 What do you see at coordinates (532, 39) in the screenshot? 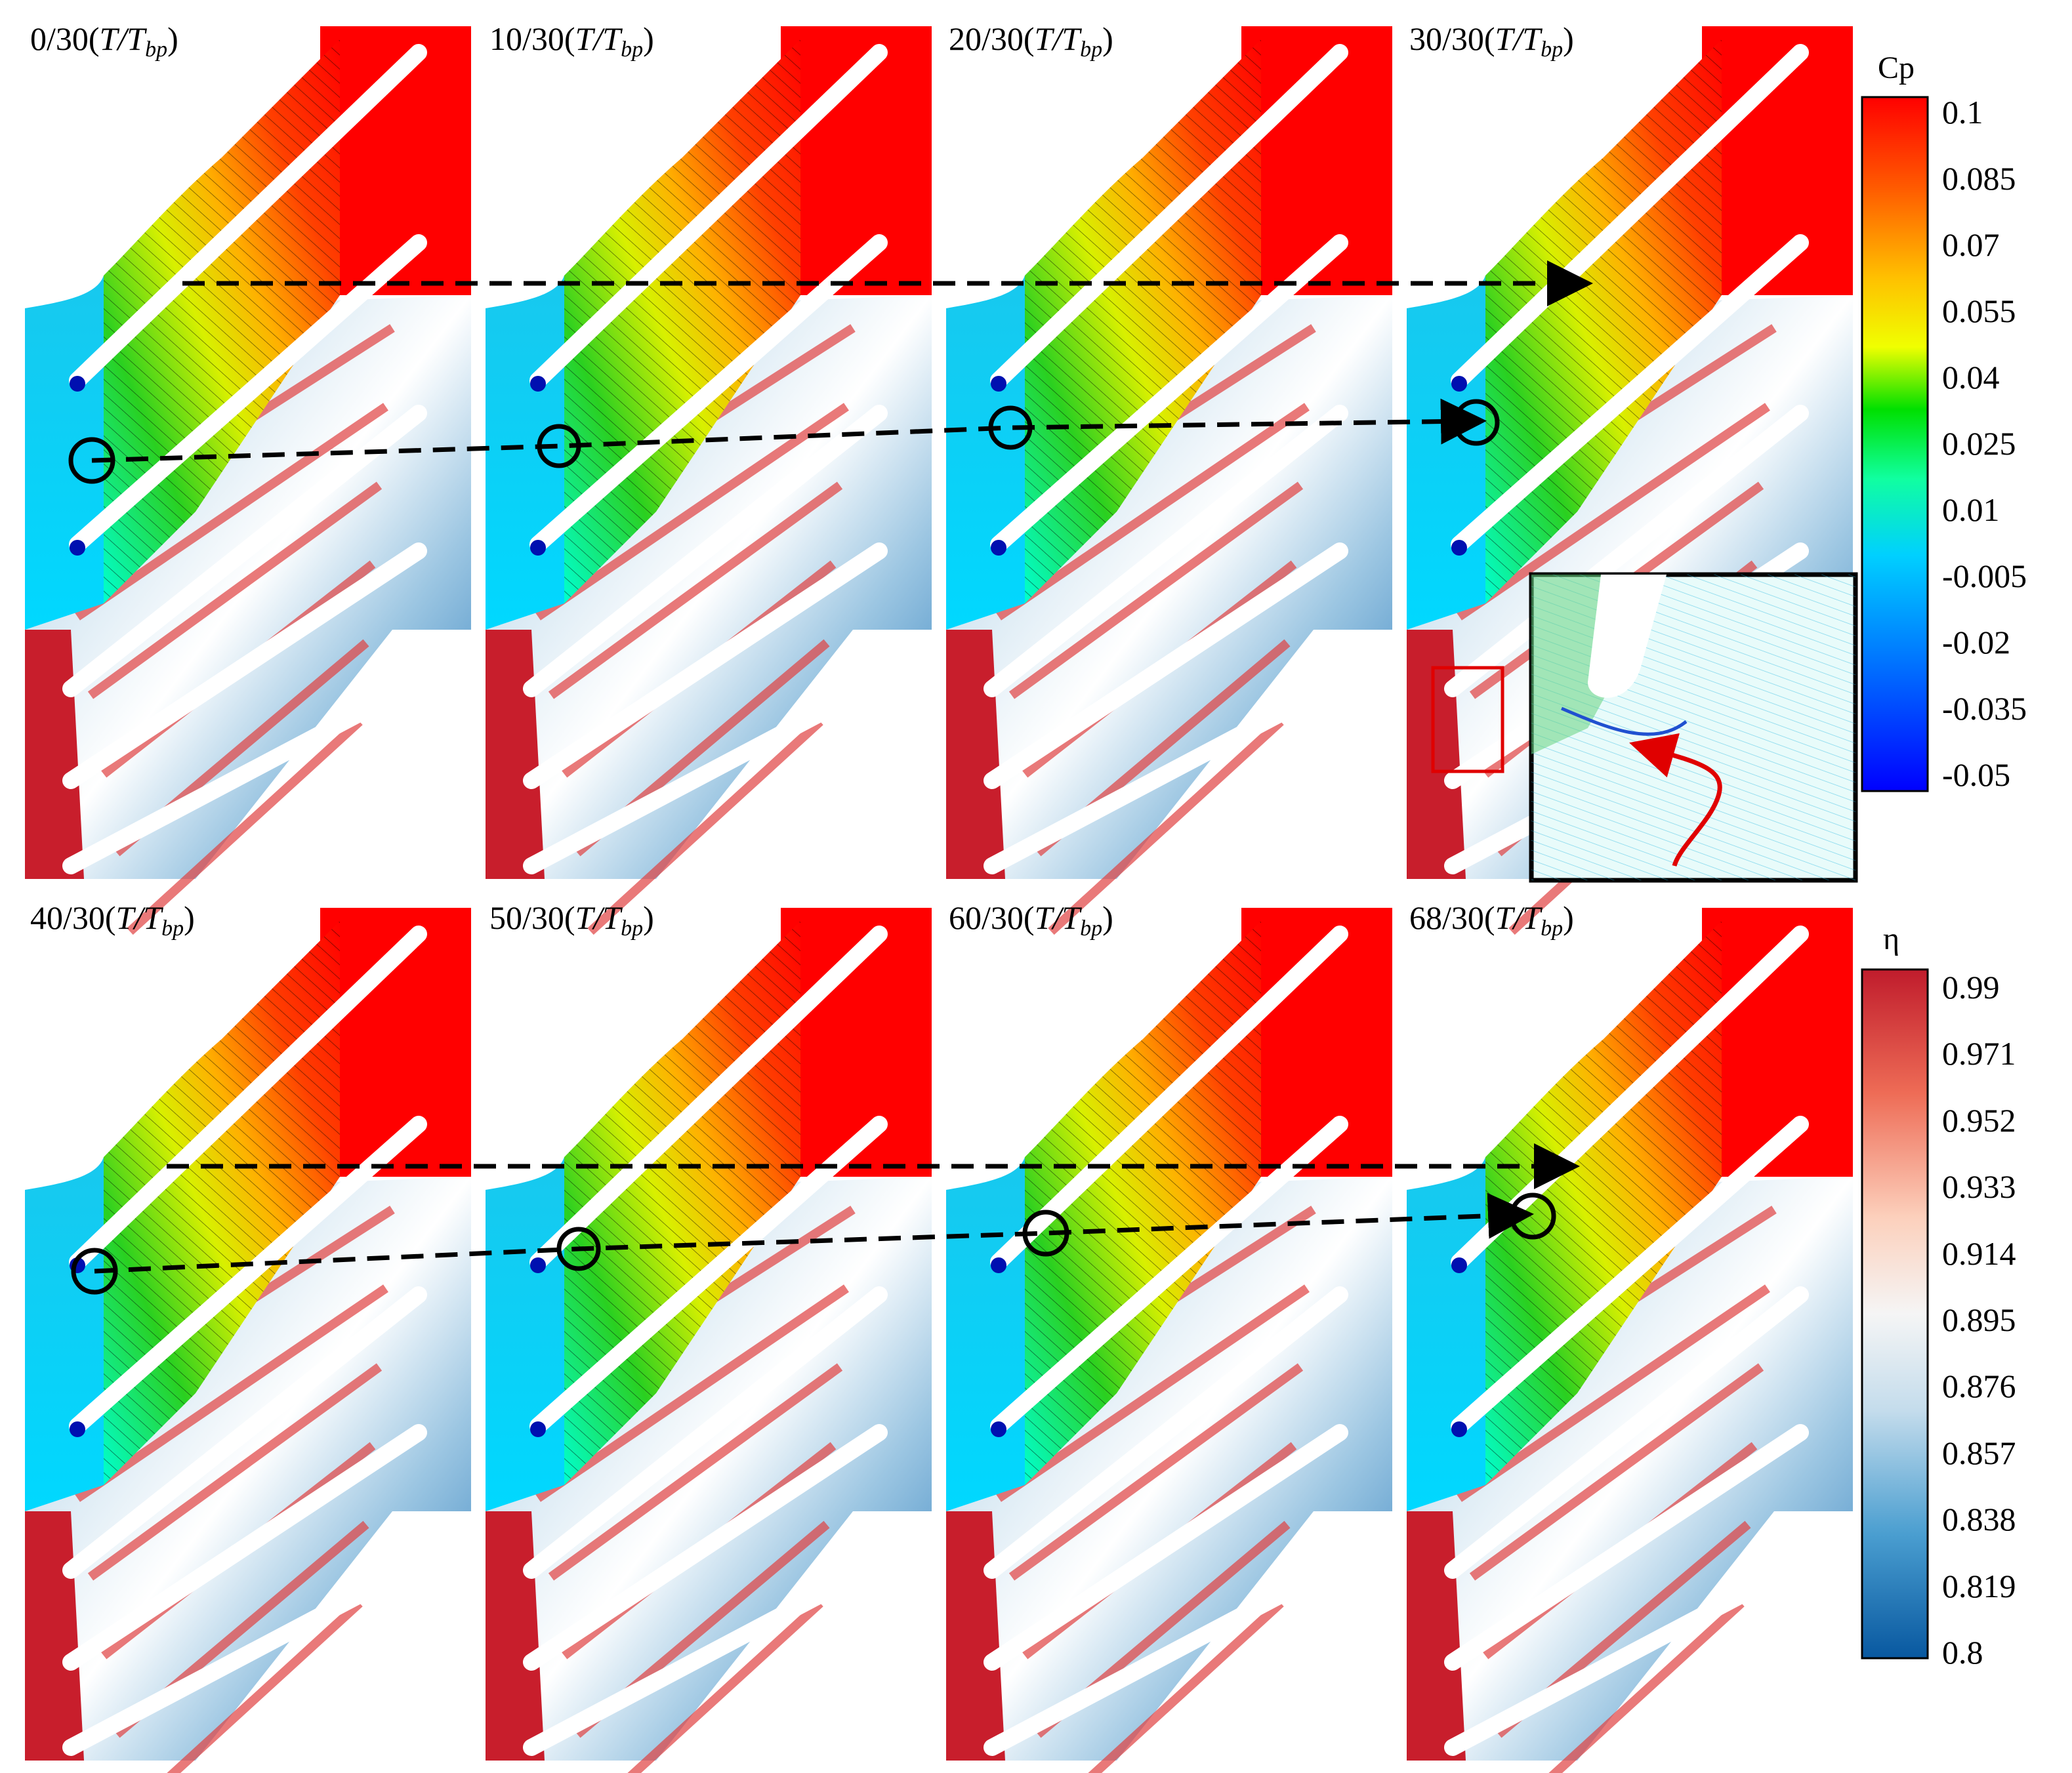
I see `panel-label-ratio: 10/30(` at bounding box center [532, 39].